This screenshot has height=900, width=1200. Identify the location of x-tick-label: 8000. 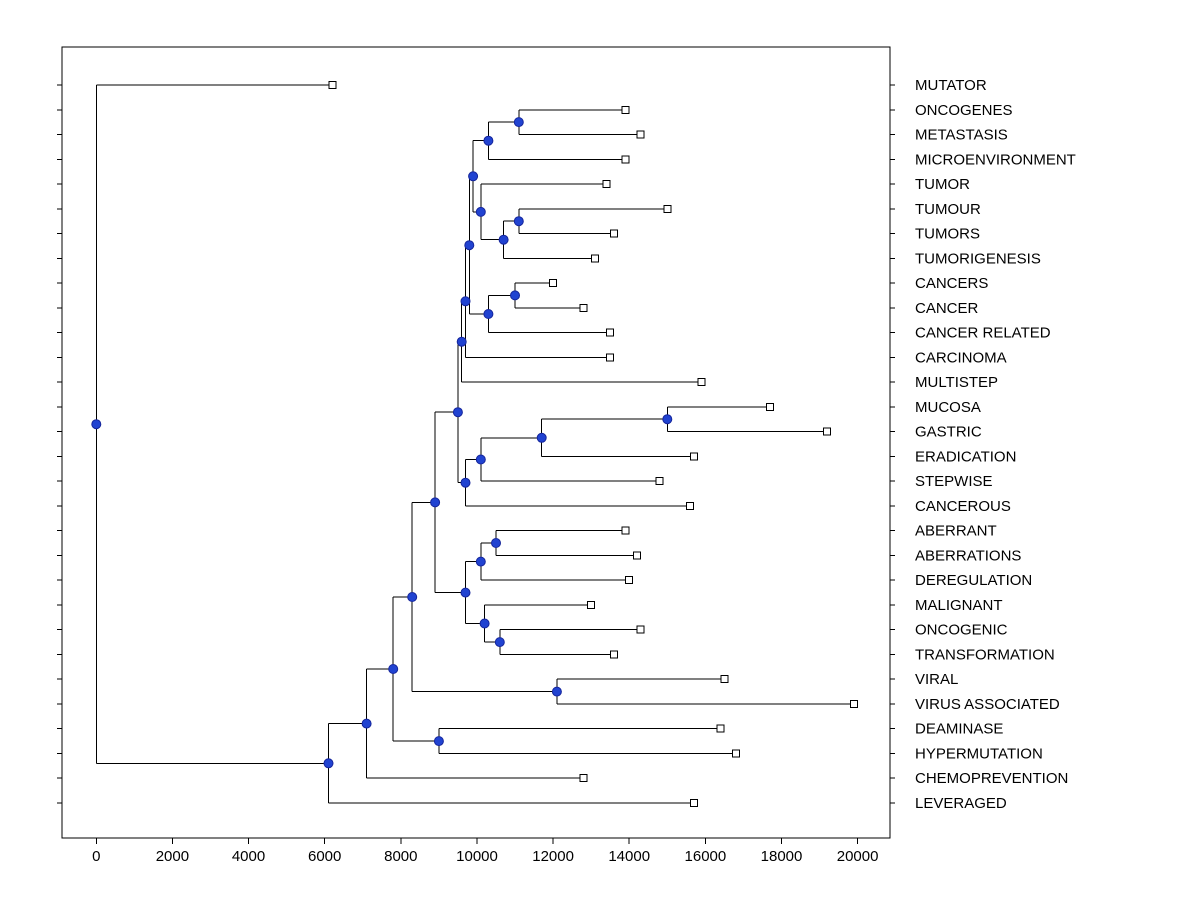
(400, 856).